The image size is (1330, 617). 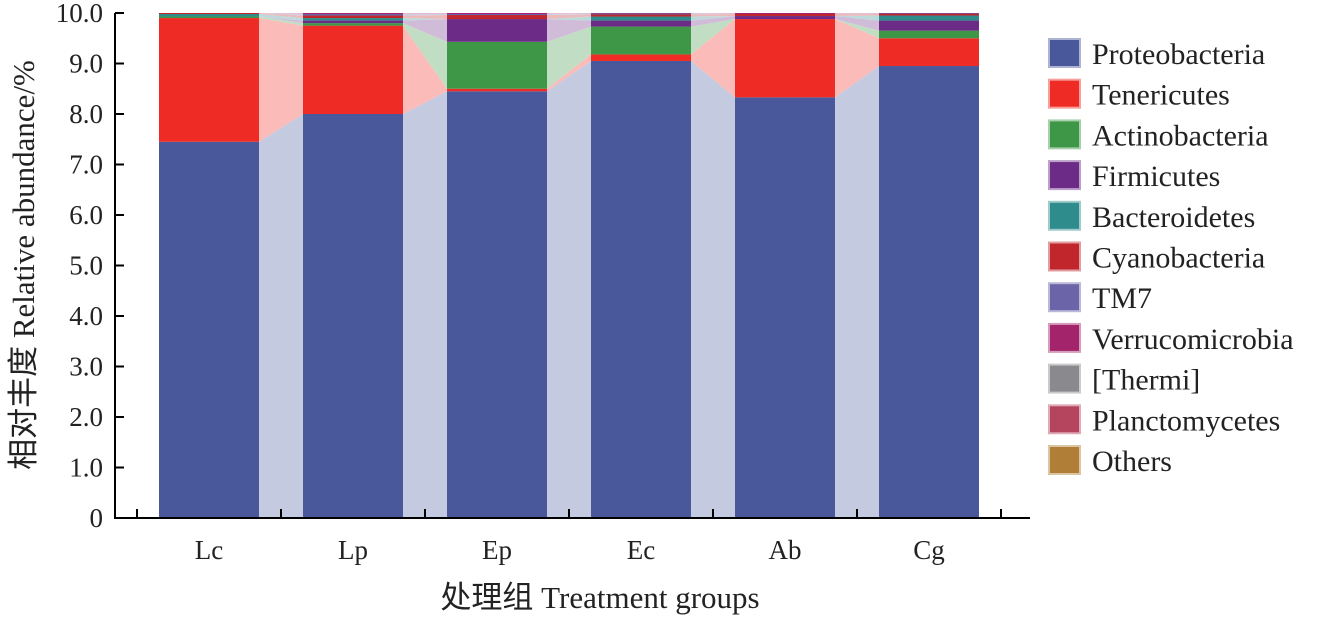 What do you see at coordinates (929, 550) in the screenshot?
I see `x-tick-label: Cg` at bounding box center [929, 550].